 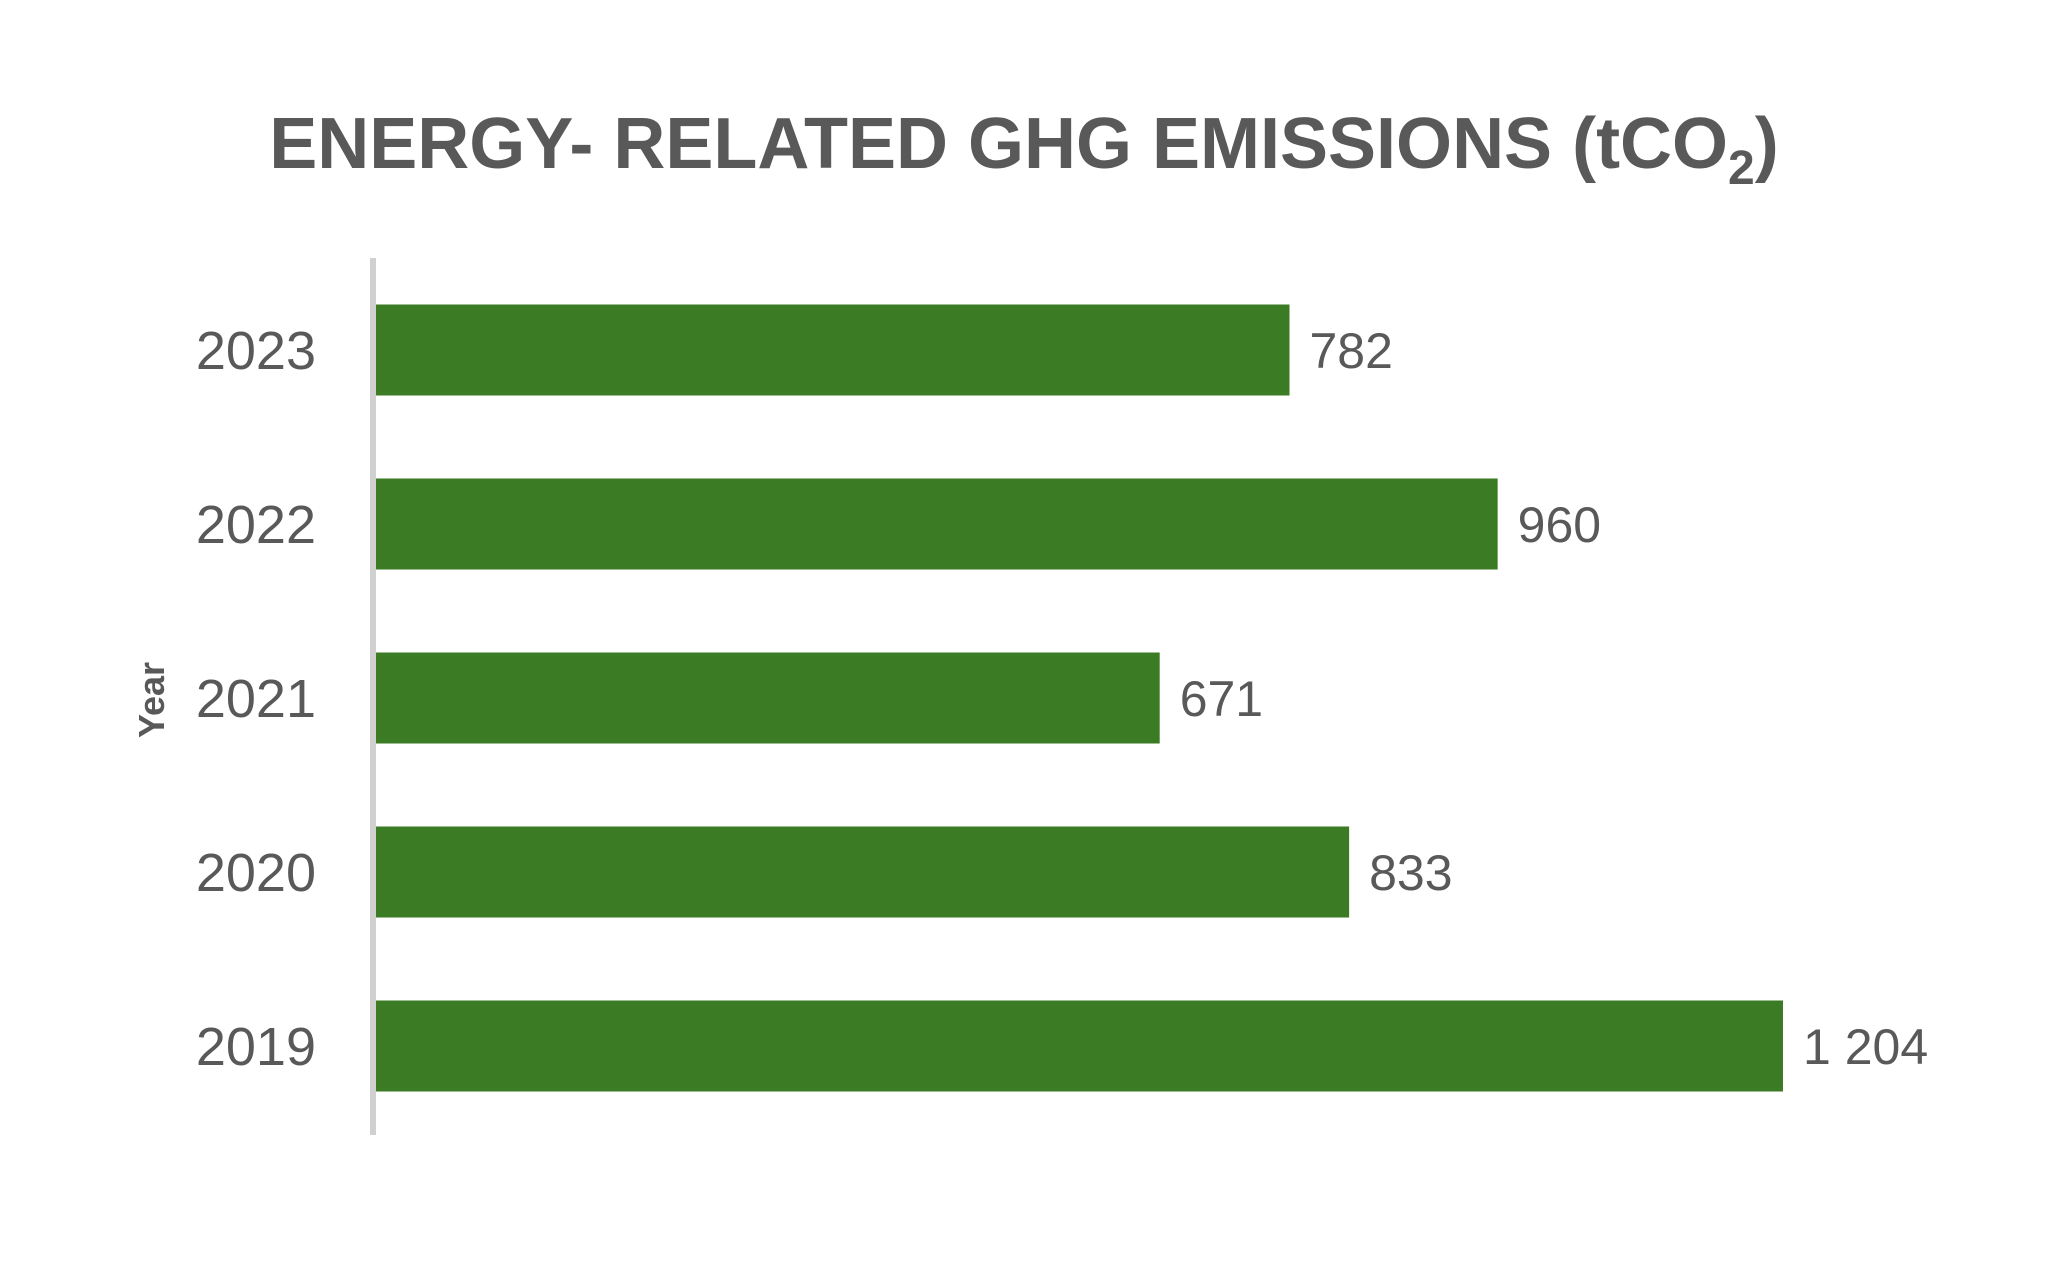 I want to click on chart-title: ENERGY- RELATED GHG EMISSIONS (tCO2), so click(x=1023, y=149).